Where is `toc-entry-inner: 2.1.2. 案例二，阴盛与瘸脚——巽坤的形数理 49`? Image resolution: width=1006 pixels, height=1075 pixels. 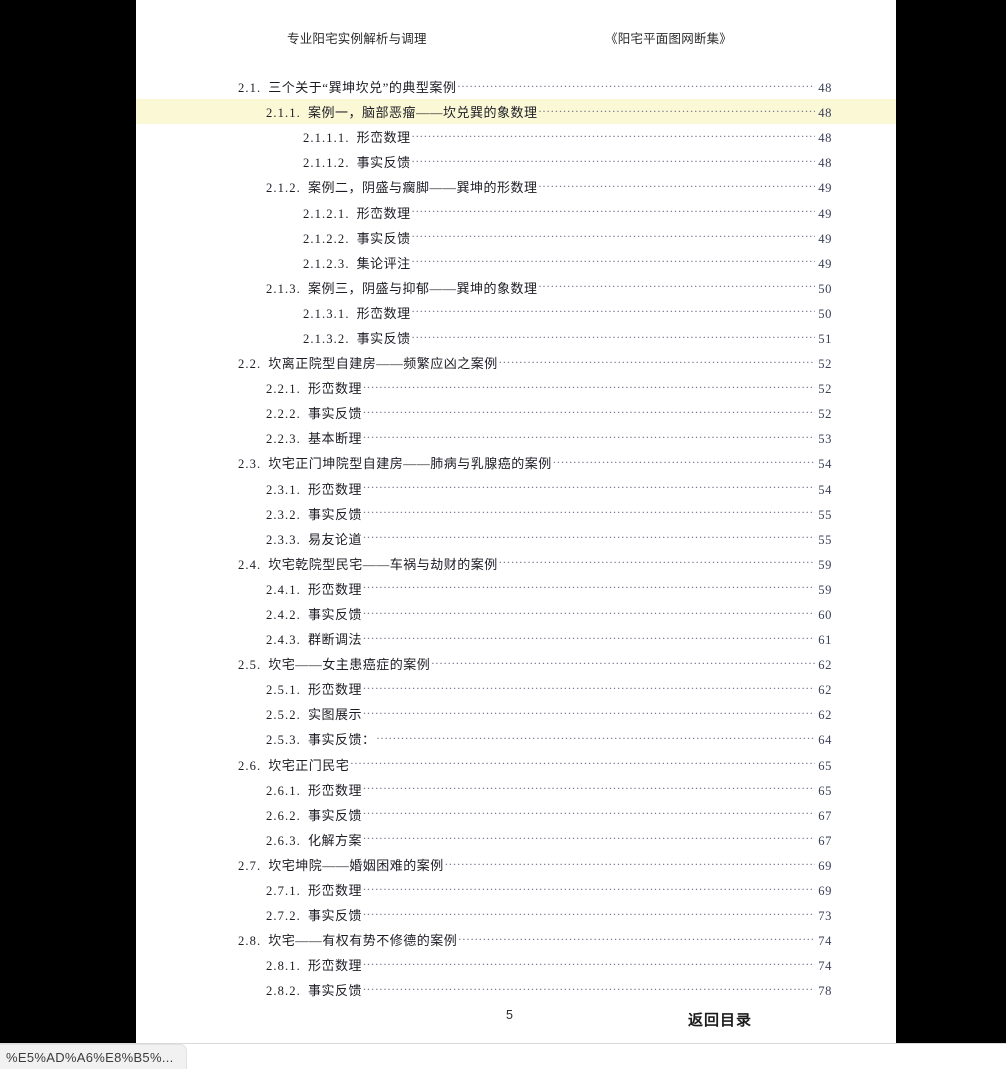
toc-entry-inner: 2.1.2. 案例二，阴盛与瘸脚——巽坤的形数理 49 is located at coordinates (516, 186).